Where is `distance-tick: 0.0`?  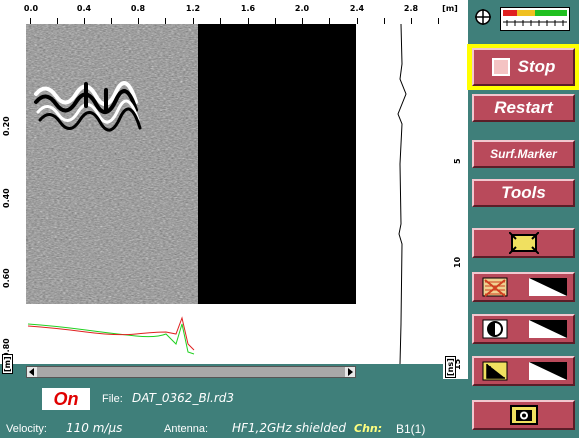 distance-tick: 0.0 is located at coordinates (31, 8).